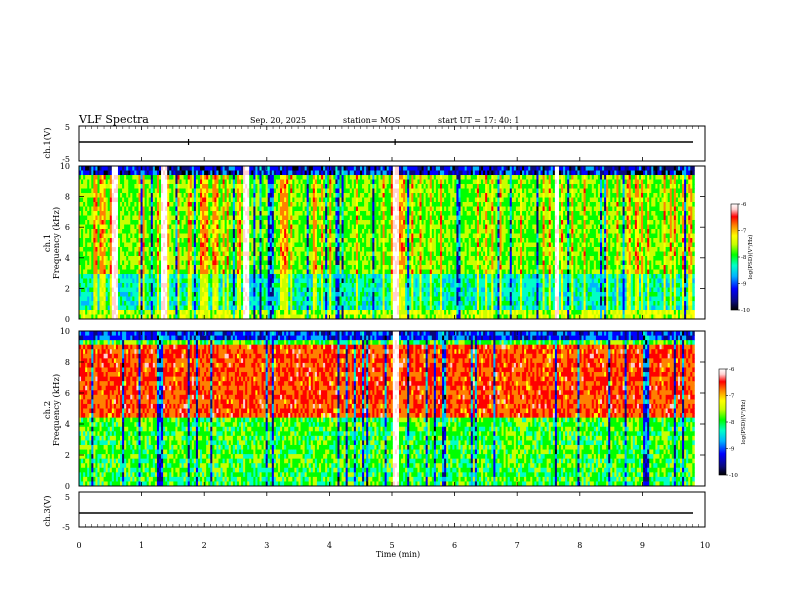  Describe the element at coordinates (48, 410) in the screenshot. I see `ch2-spectrogram-ylabel-channel: ch.2` at that location.